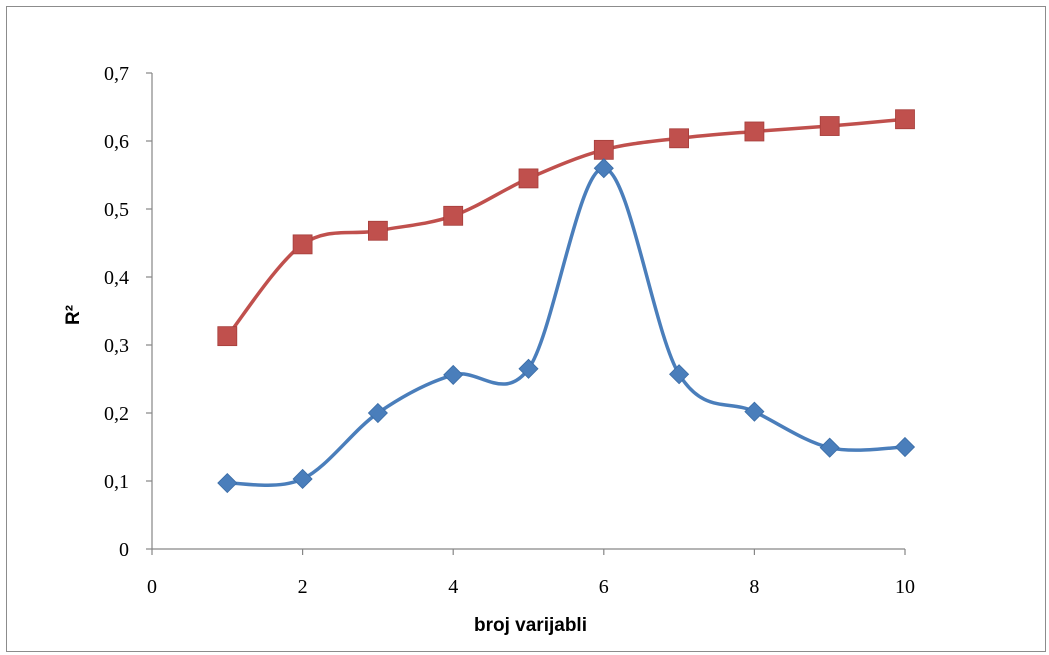 The height and width of the screenshot is (655, 1049). I want to click on x-axis-title: broj varijabli, so click(530, 625).